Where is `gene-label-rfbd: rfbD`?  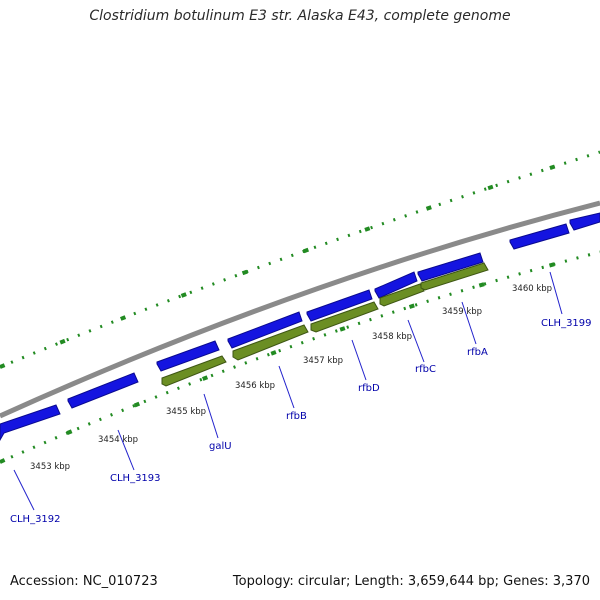 gene-label-rfbd: rfbD is located at coordinates (369, 388).